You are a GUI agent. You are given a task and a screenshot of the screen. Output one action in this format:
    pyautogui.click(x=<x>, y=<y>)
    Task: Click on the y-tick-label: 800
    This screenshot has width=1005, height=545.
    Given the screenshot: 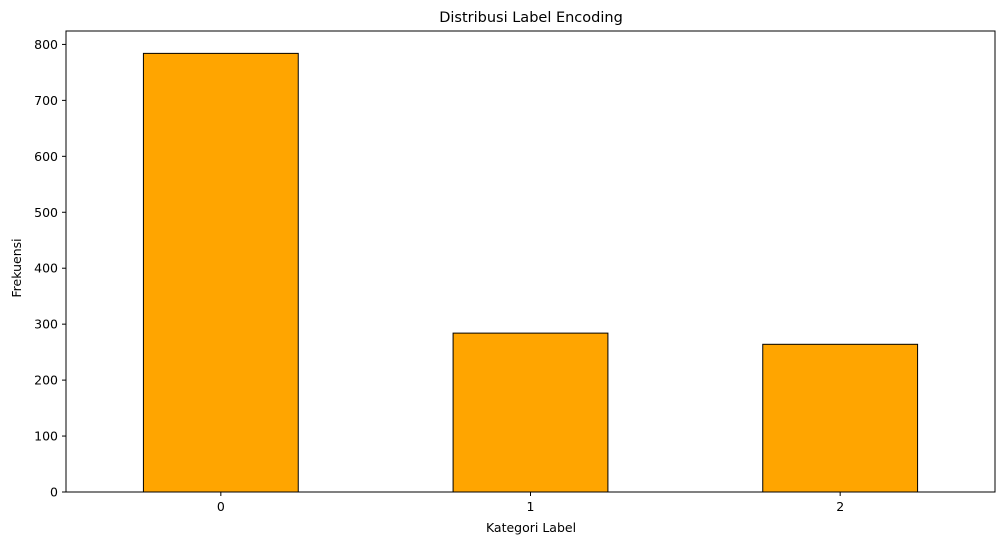 What is the action you would take?
    pyautogui.click(x=46, y=44)
    